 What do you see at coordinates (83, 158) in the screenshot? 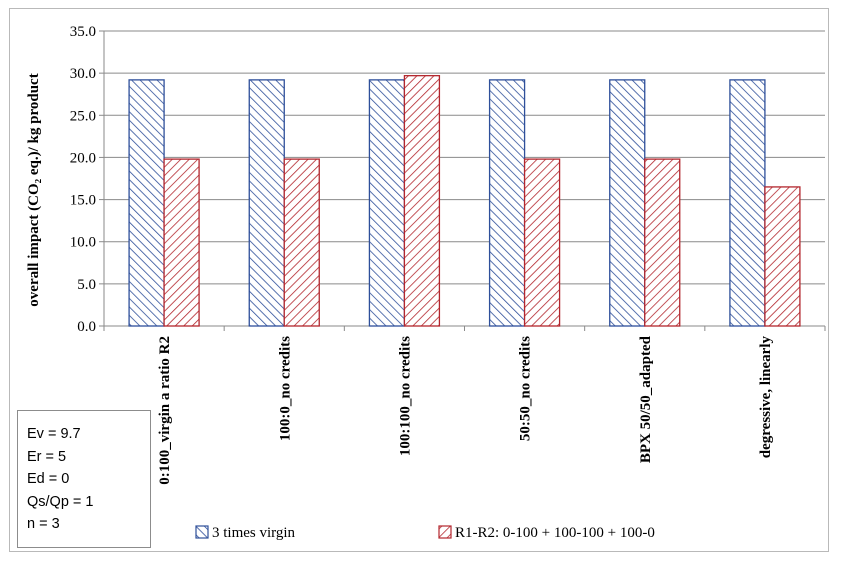
I see `y-tick-label: 20.0` at bounding box center [83, 158].